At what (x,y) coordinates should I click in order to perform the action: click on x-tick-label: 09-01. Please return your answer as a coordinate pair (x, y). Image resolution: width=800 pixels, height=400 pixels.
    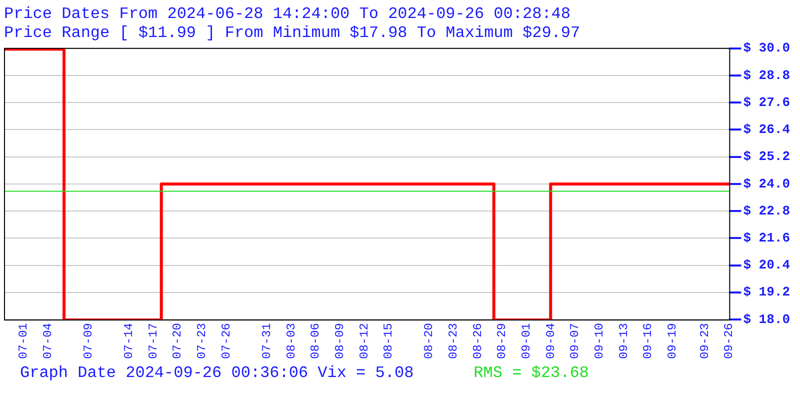
    Looking at the image, I should click on (526, 341).